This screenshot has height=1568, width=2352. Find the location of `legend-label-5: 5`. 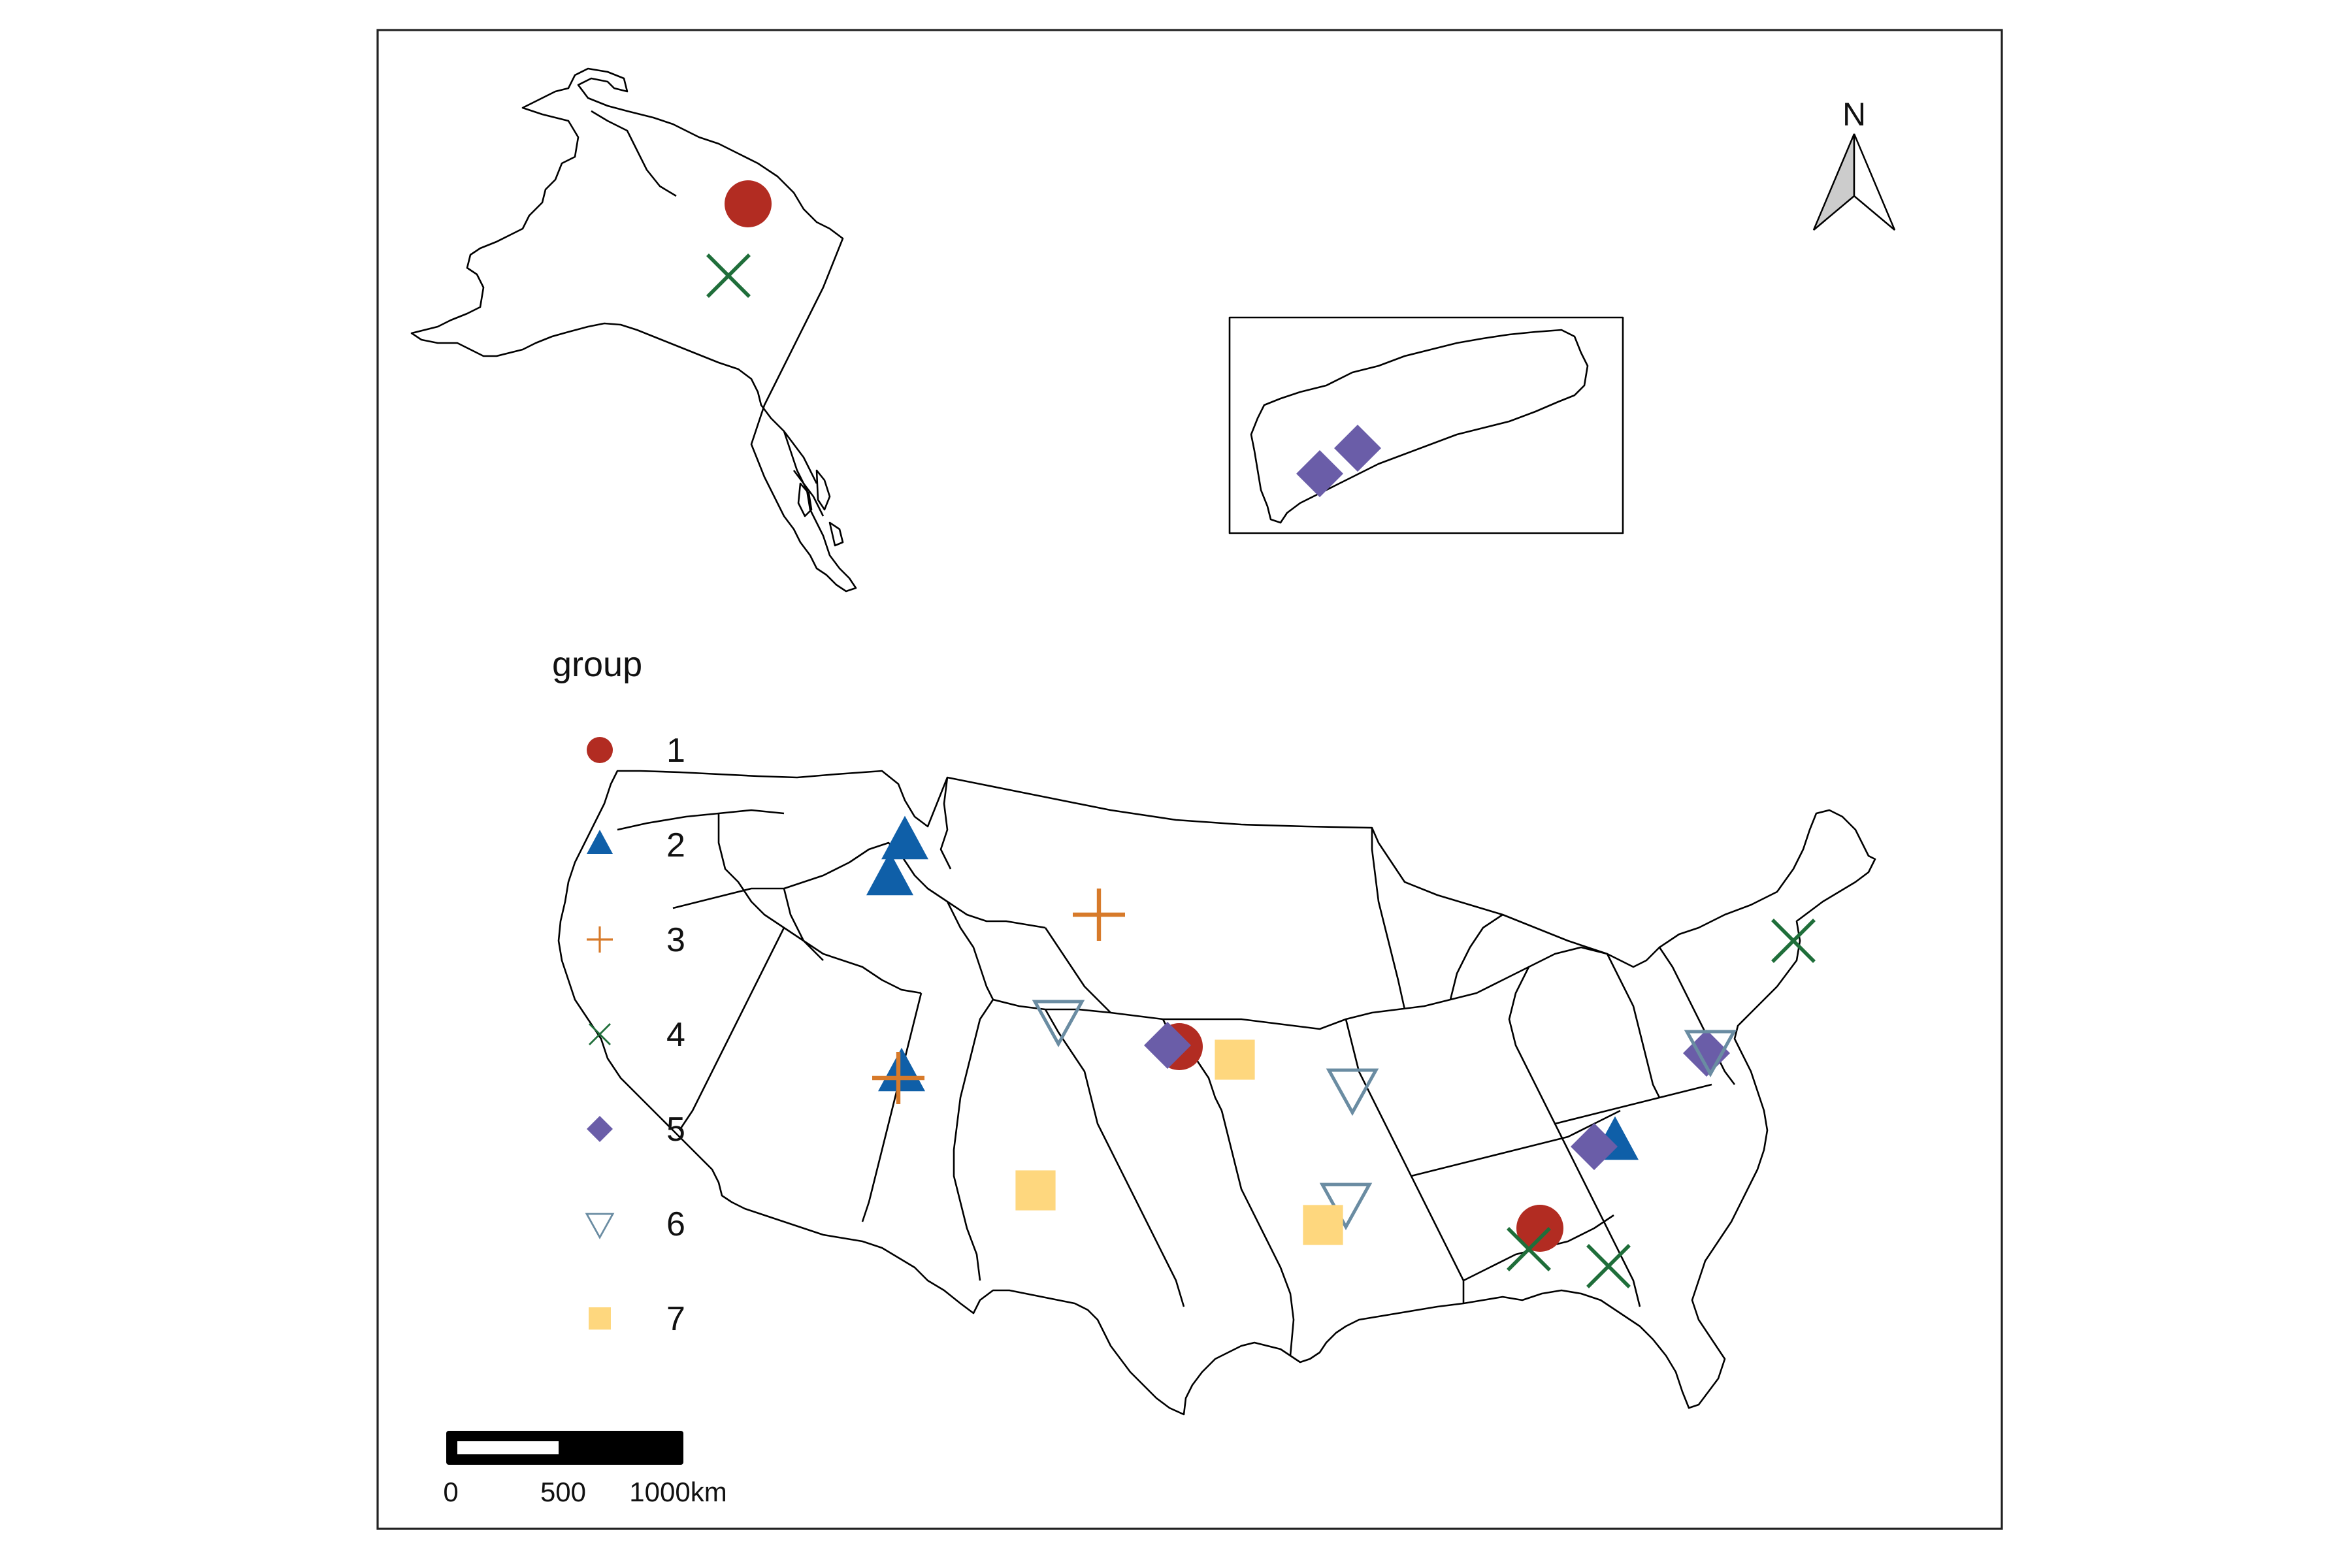

legend-label-5: 5 is located at coordinates (675, 1130).